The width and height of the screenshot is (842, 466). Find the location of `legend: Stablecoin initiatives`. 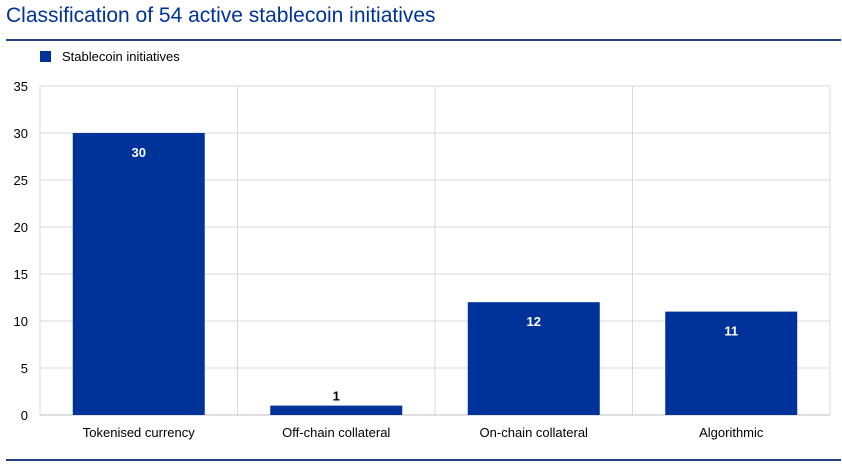

legend: Stablecoin initiatives is located at coordinates (110, 56).